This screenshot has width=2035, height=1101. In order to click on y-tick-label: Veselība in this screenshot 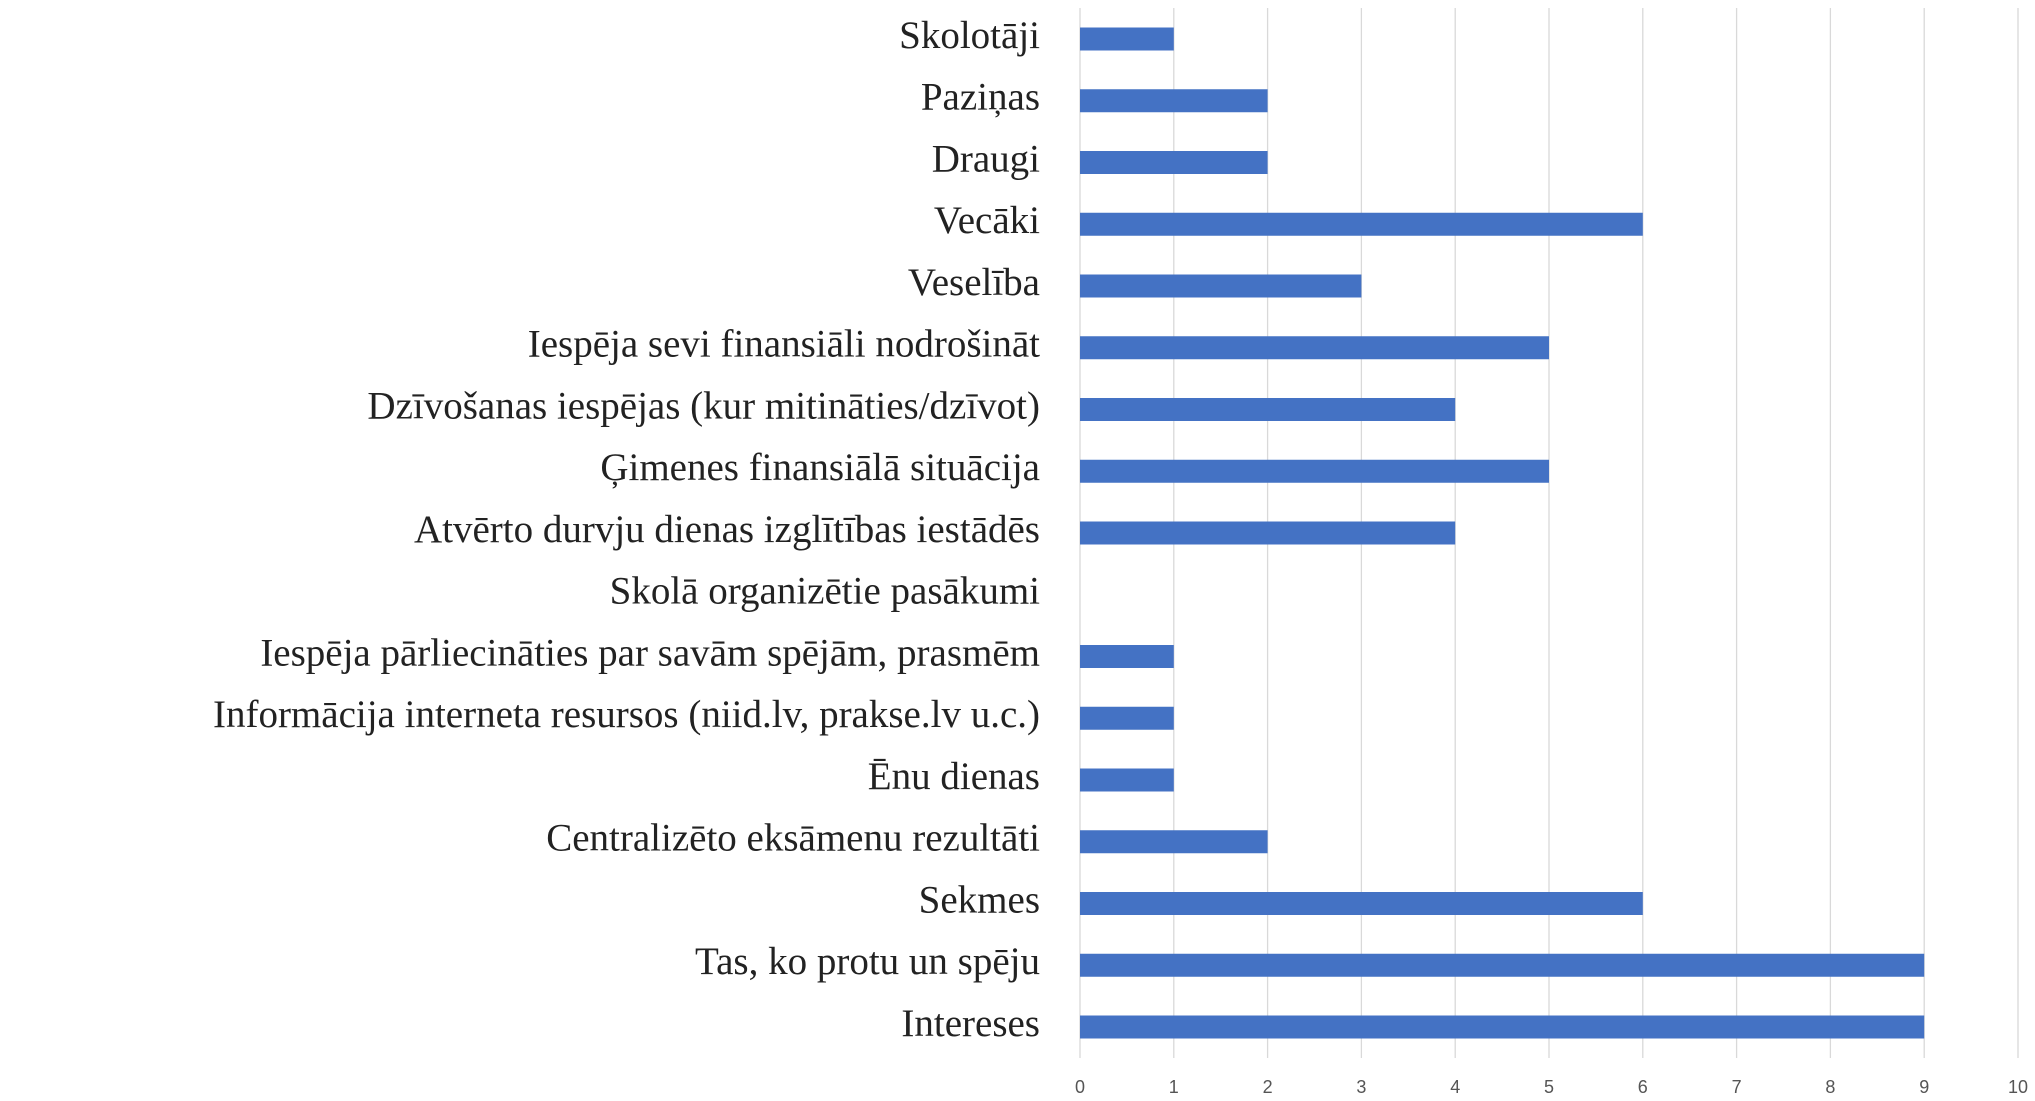, I will do `click(974, 282)`.